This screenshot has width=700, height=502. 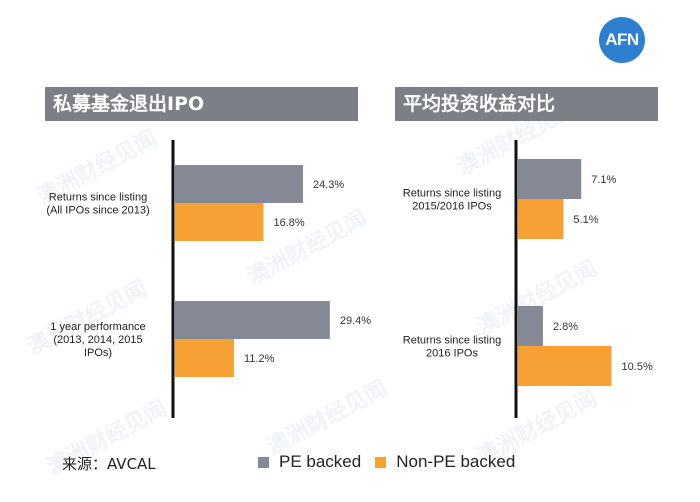 What do you see at coordinates (526, 104) in the screenshot?
I see `right-chart-title: 平均投资收益对比` at bounding box center [526, 104].